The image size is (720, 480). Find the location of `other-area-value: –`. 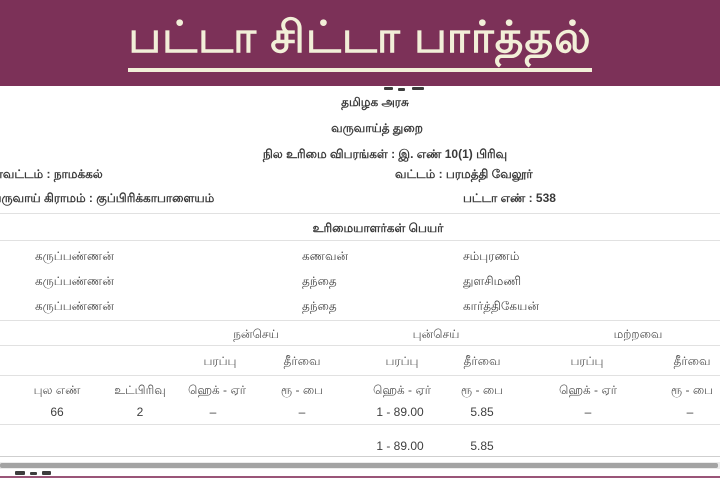

other-area-value: – is located at coordinates (588, 412).